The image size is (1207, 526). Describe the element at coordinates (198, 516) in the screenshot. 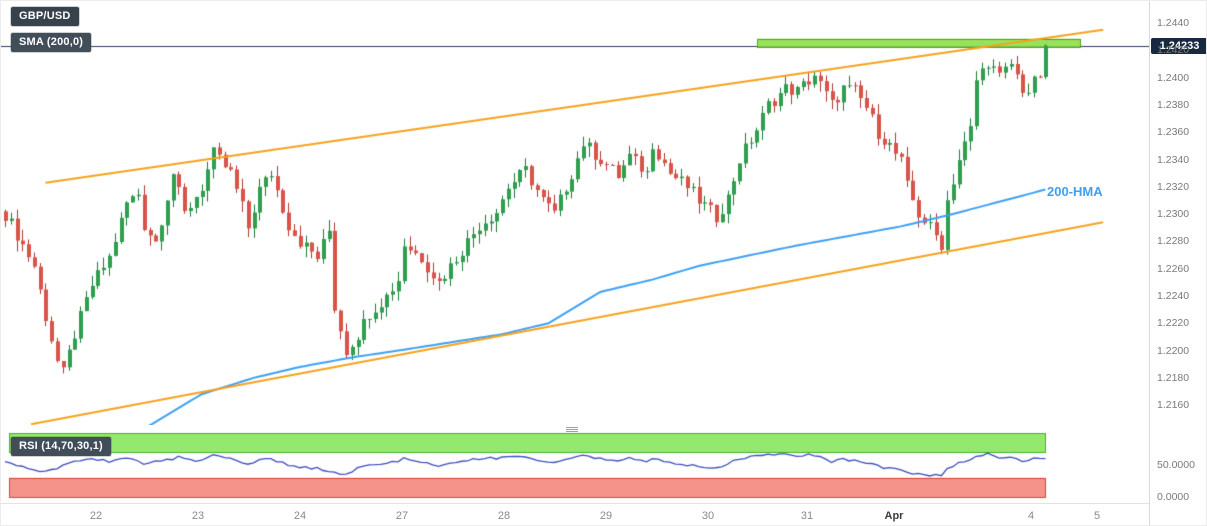

I see `time-axis-label: 23` at that location.